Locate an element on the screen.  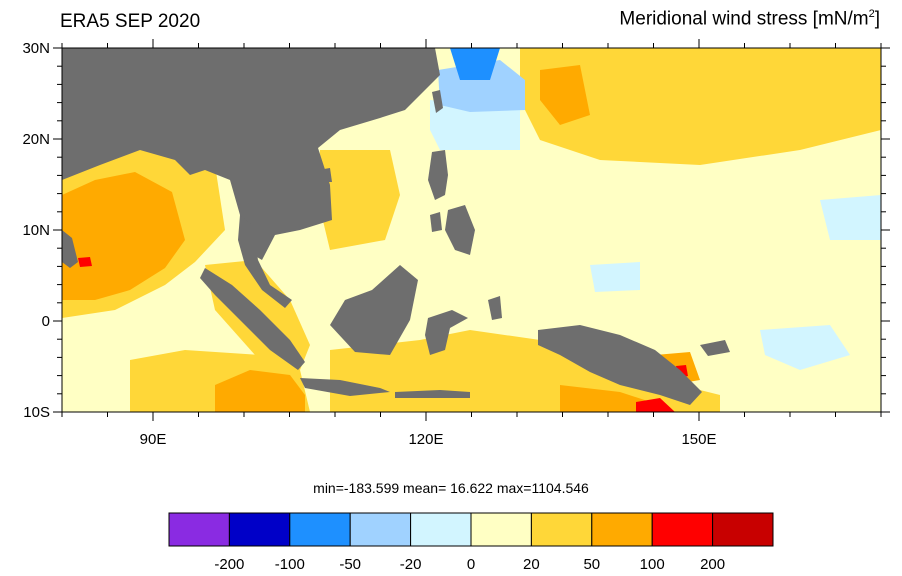
variable-title: Meridional wind stress [mN/m2] is located at coordinates (749, 19).